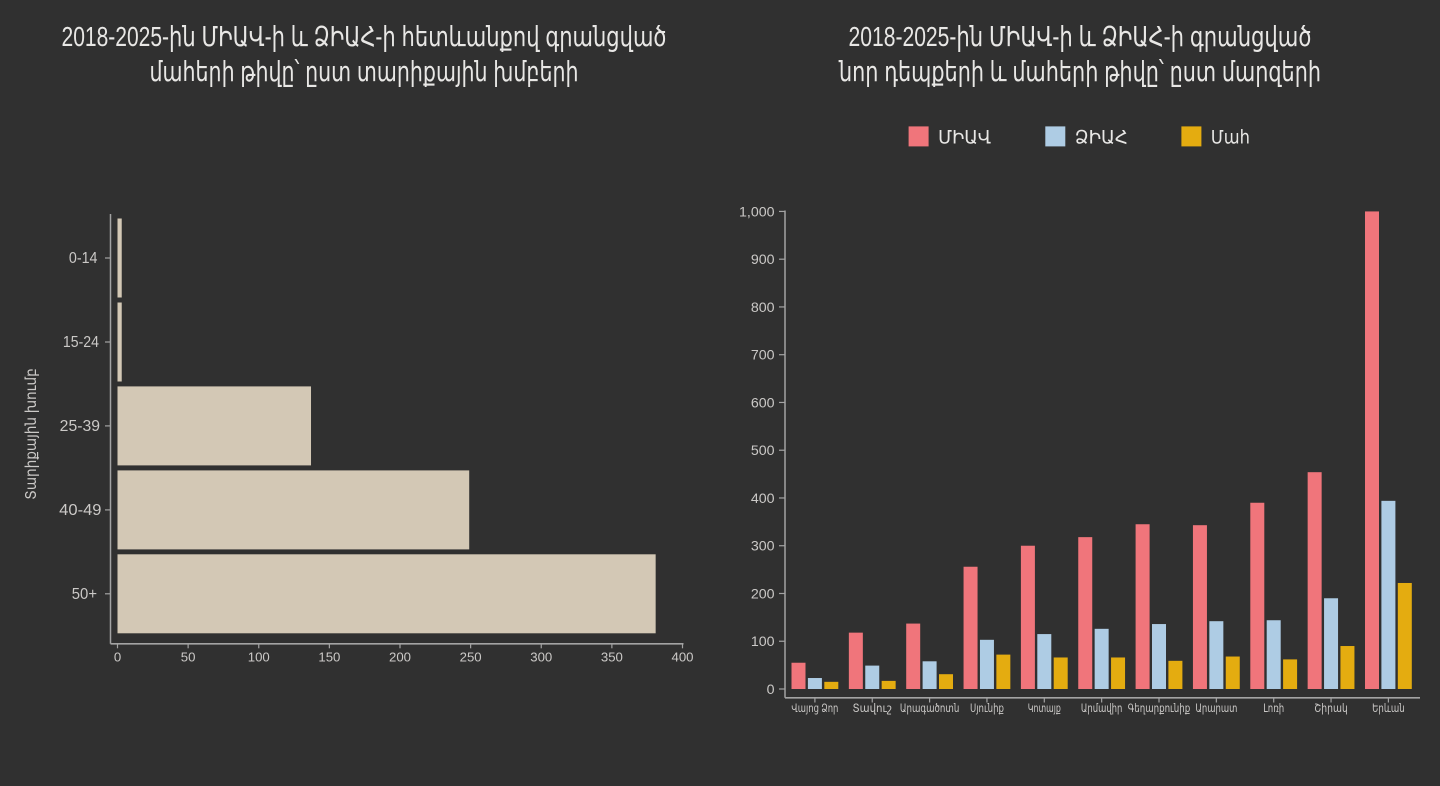  I want to click on svg-text: Լոռի, so click(1273, 708).